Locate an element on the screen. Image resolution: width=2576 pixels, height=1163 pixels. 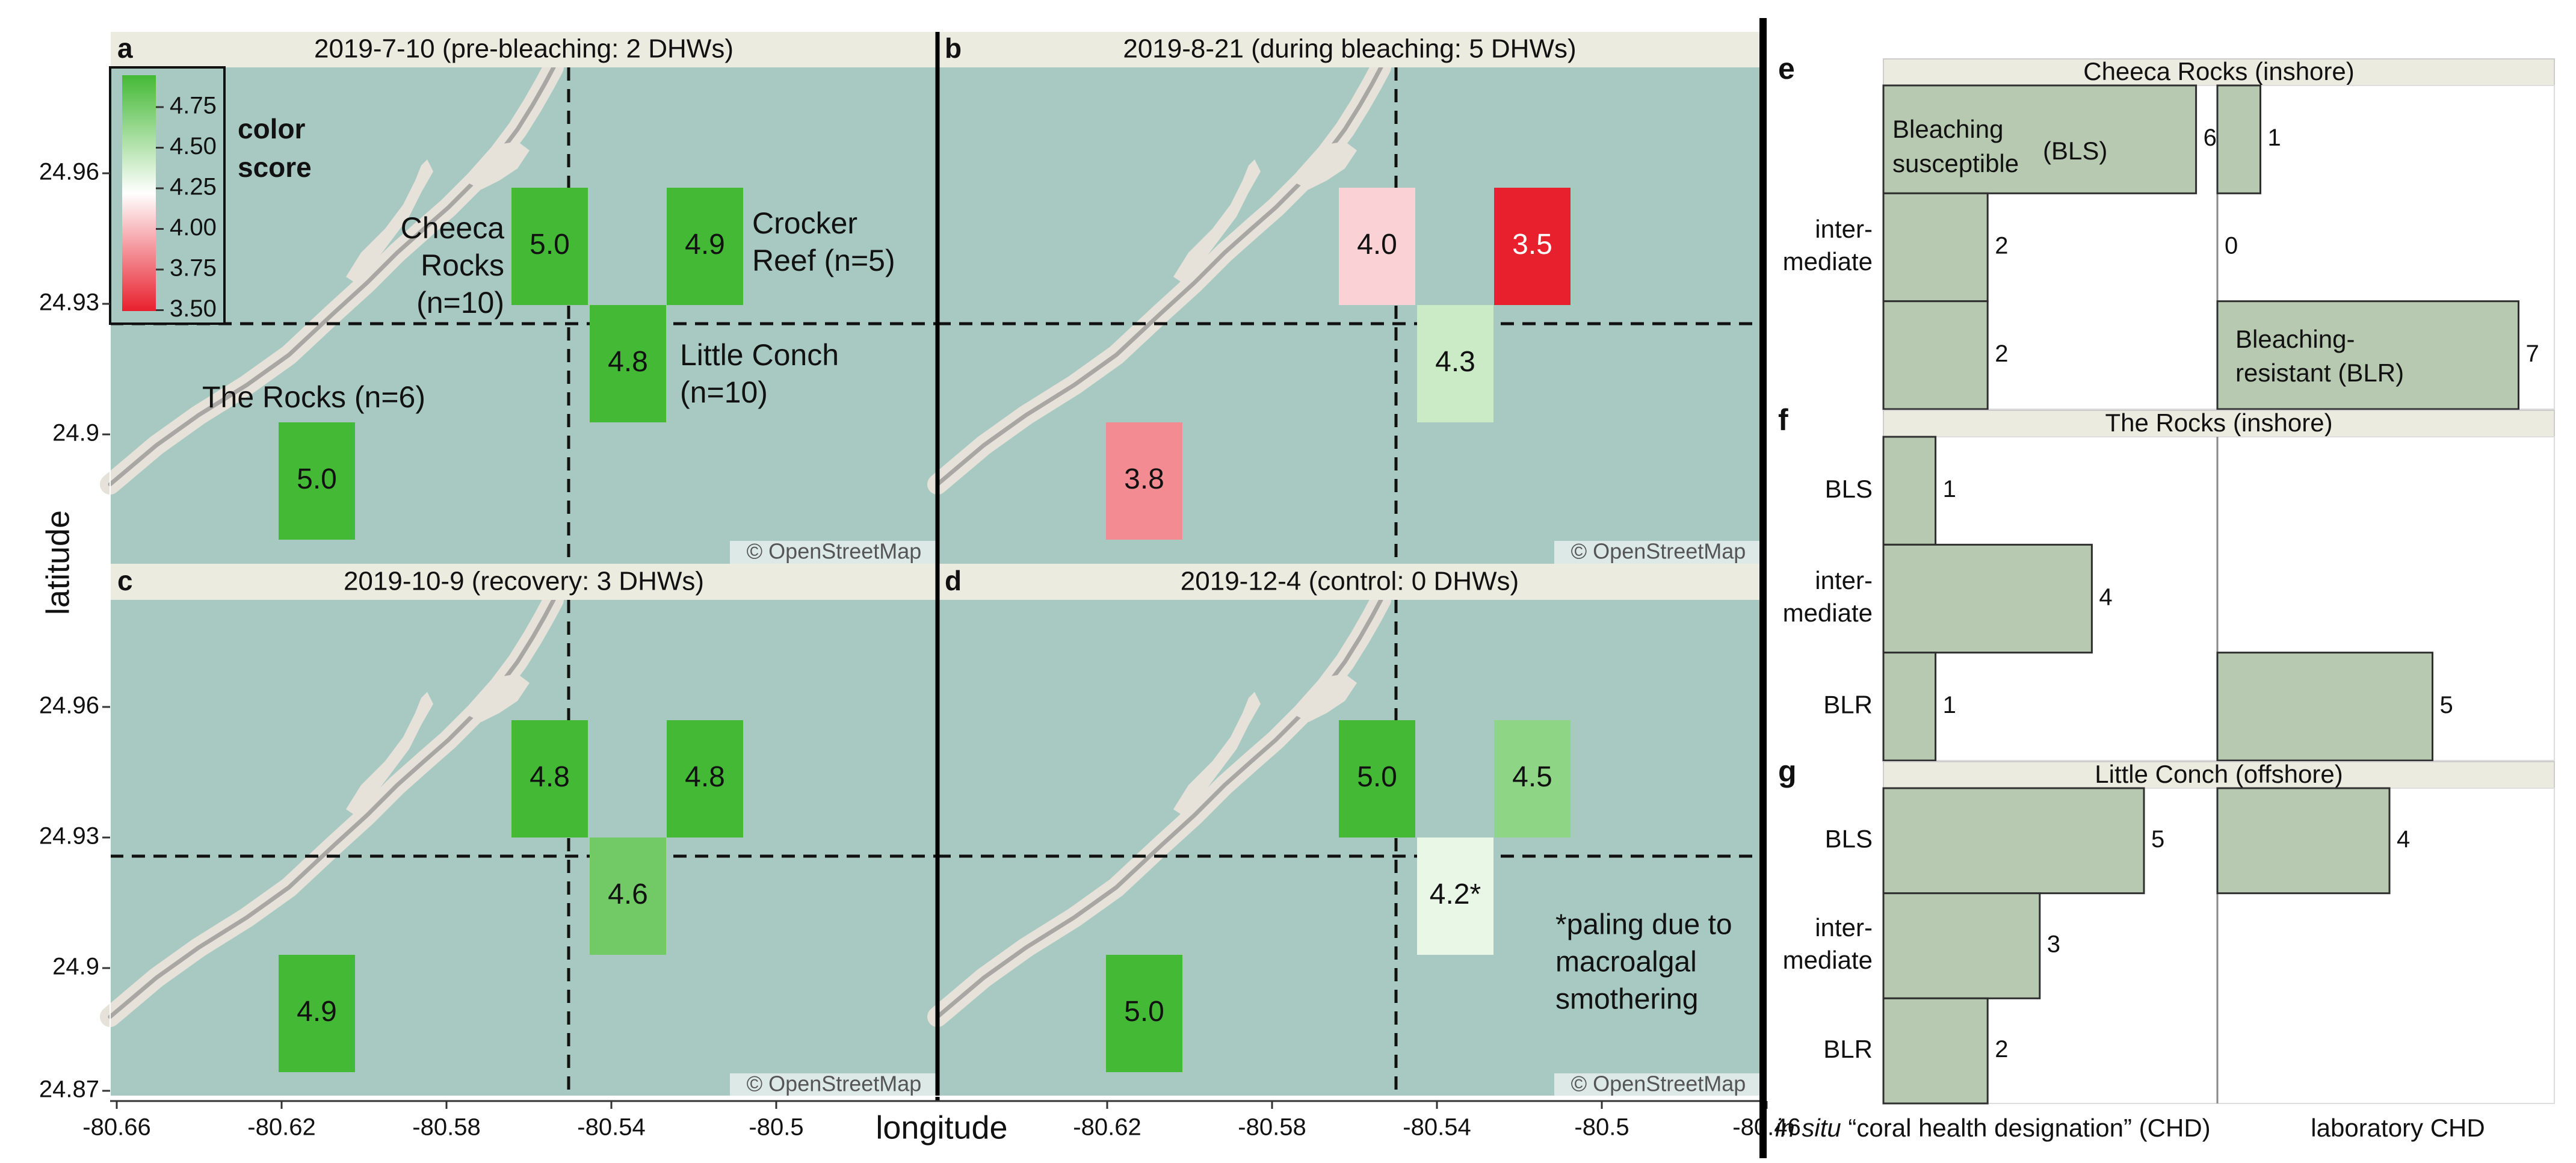
site-score: 3.8 is located at coordinates (1144, 479).